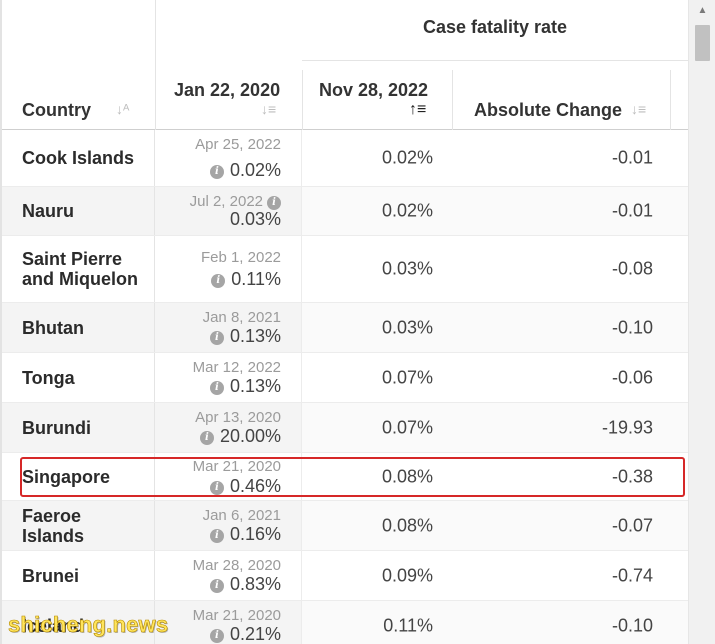  What do you see at coordinates (374, 90) in the screenshot?
I see `column-header-nov-28-2022: Nov 28, 2022` at bounding box center [374, 90].